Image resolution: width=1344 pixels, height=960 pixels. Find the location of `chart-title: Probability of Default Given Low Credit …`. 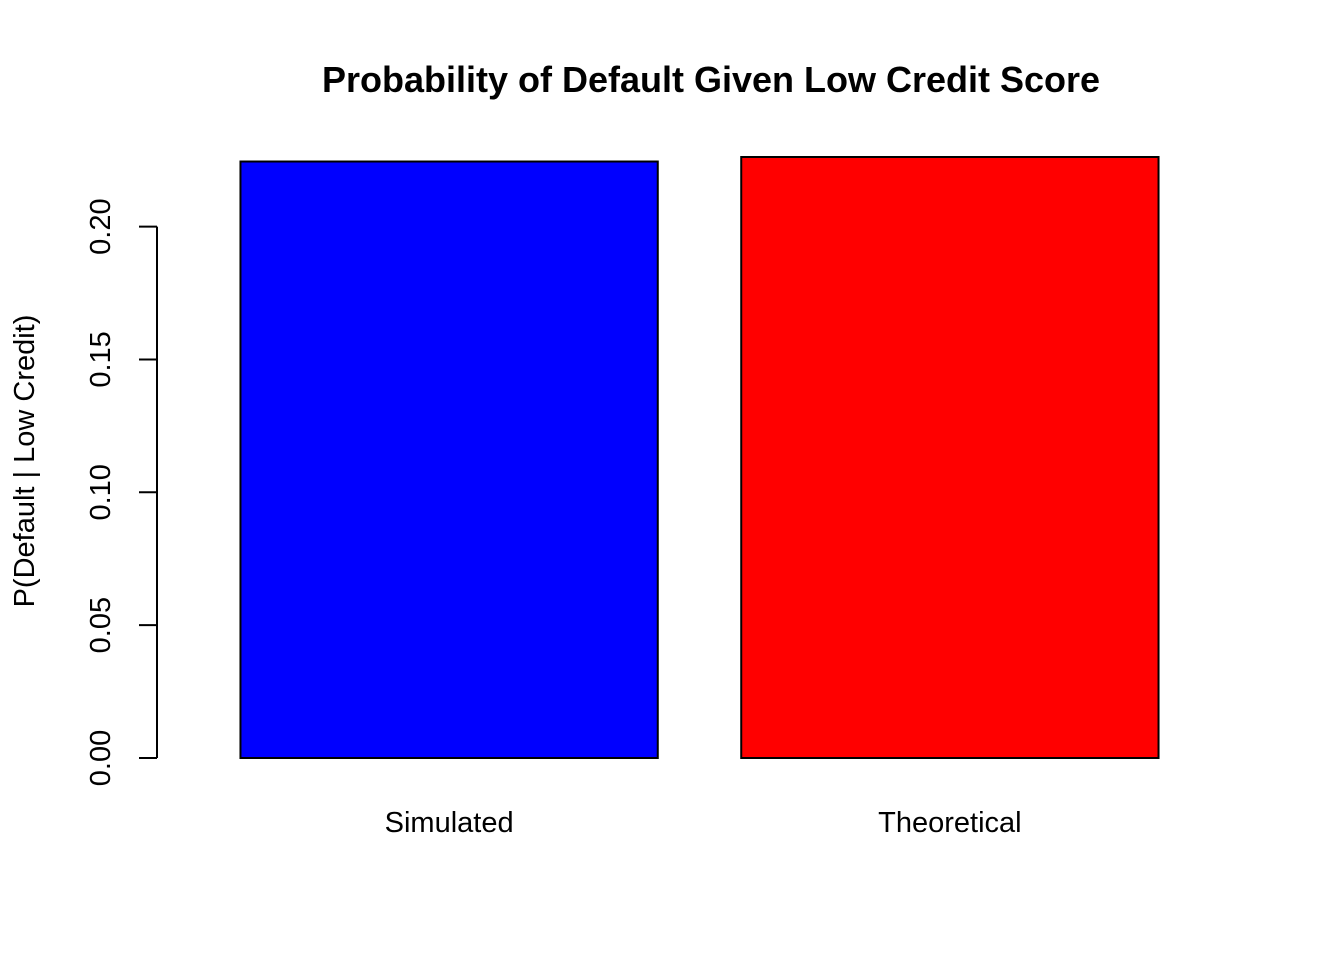

chart-title: Probability of Default Given Low Credit … is located at coordinates (711, 79).